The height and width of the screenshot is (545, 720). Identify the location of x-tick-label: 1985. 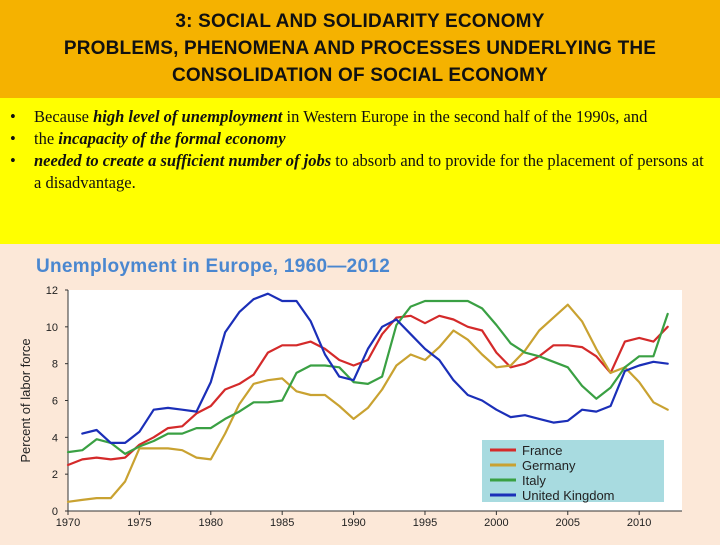
(282, 523).